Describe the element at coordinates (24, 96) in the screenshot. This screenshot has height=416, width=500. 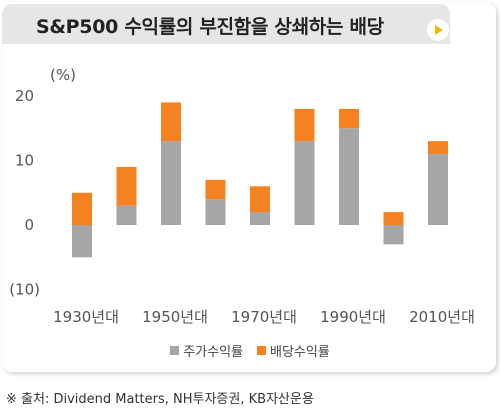
I see `y-tick-label: 20` at that location.